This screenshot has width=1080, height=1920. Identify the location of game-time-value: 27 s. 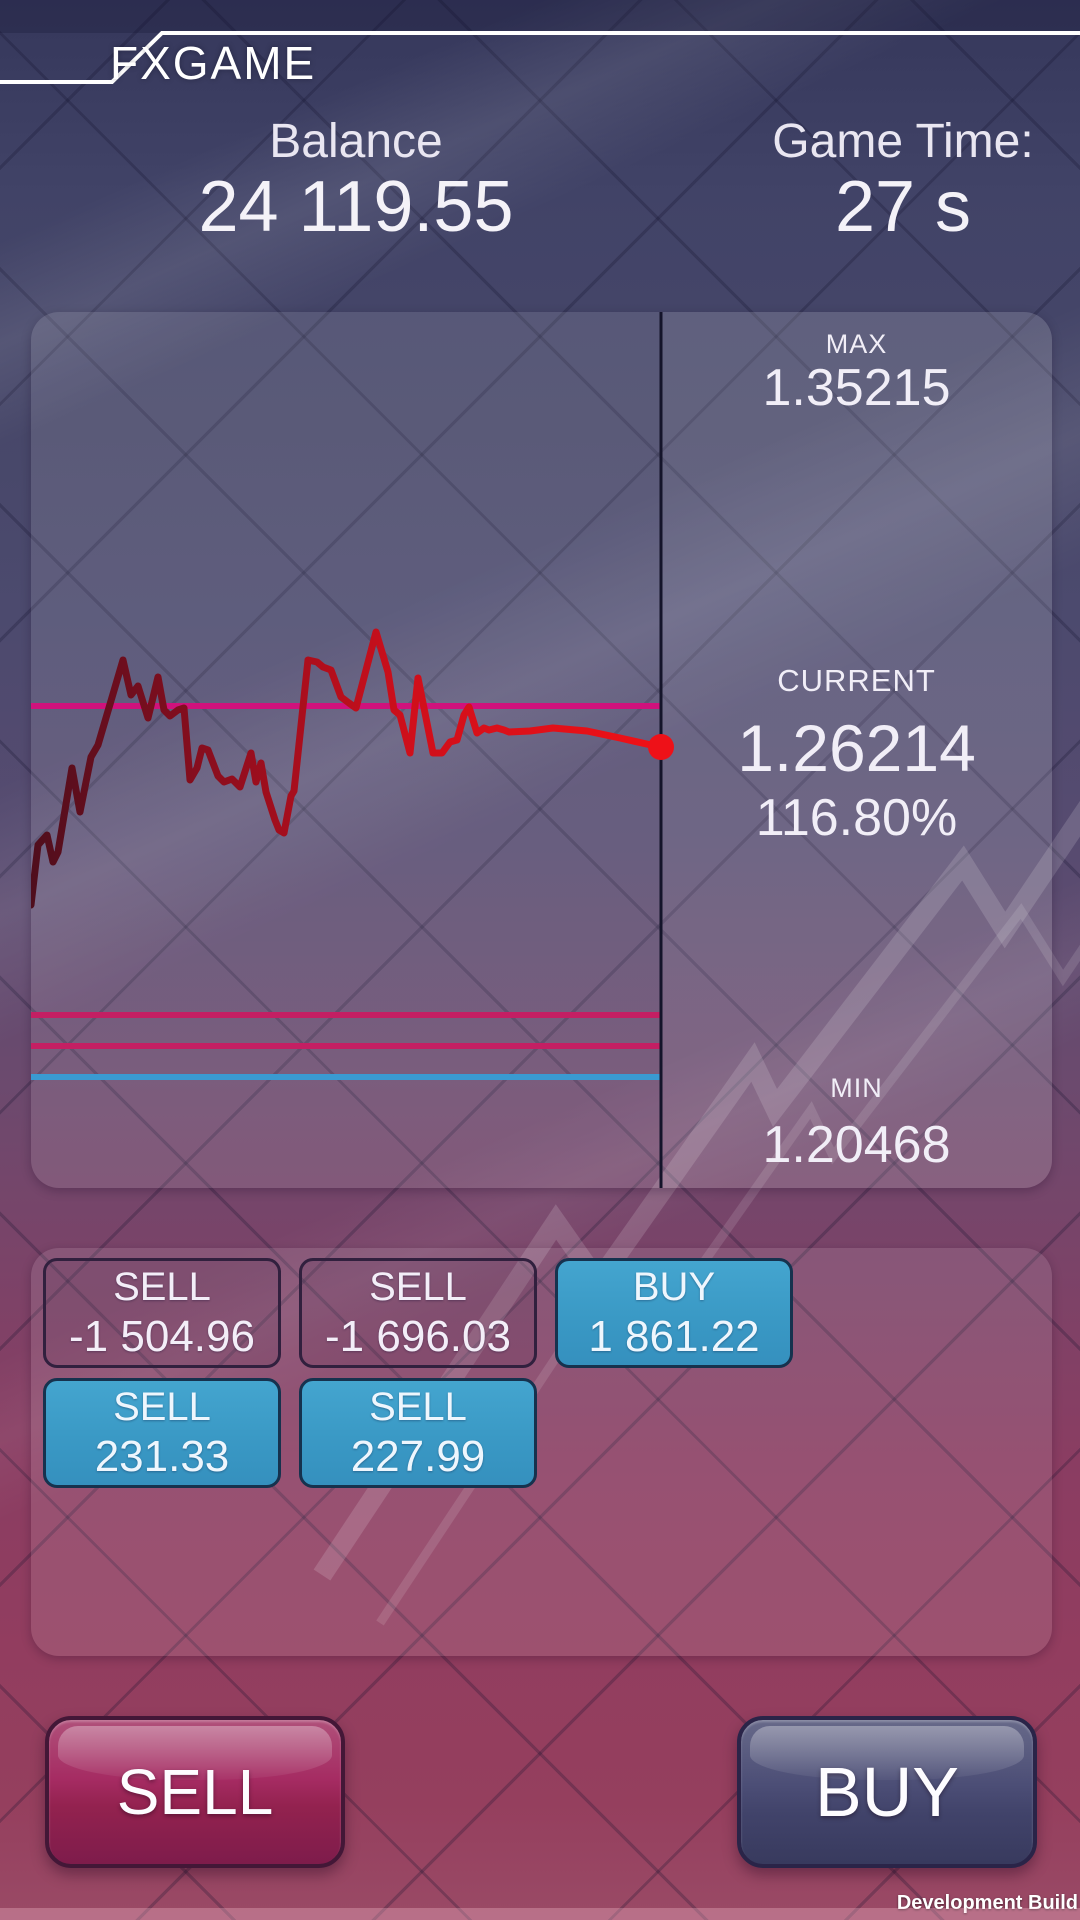
(903, 207).